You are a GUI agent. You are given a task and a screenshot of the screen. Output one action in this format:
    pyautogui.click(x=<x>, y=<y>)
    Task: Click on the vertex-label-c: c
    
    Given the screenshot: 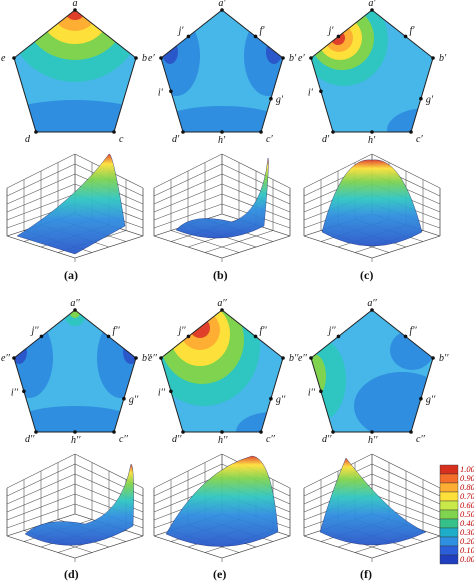 What is the action you would take?
    pyautogui.click(x=121, y=139)
    